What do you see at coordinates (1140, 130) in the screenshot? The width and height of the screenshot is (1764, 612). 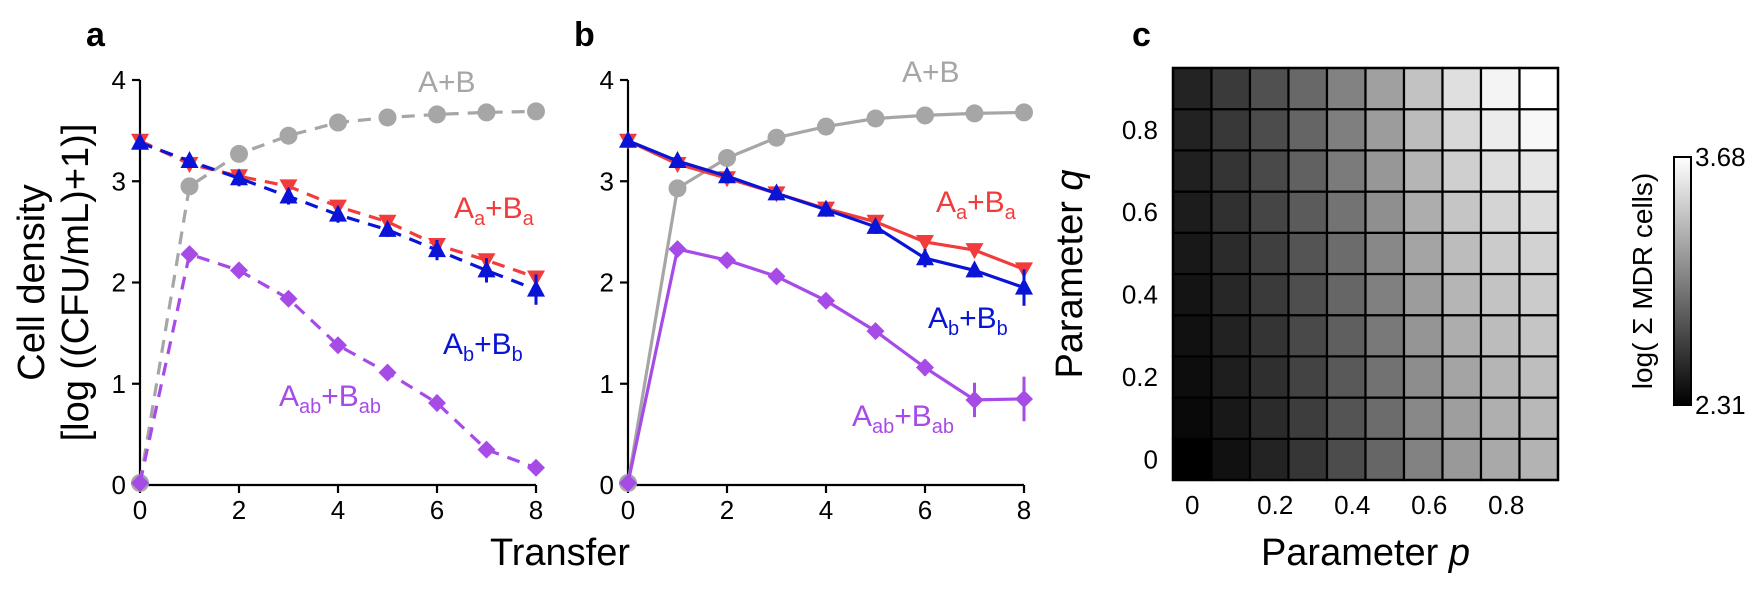 I see `y-tick-label: 0.8` at bounding box center [1140, 130].